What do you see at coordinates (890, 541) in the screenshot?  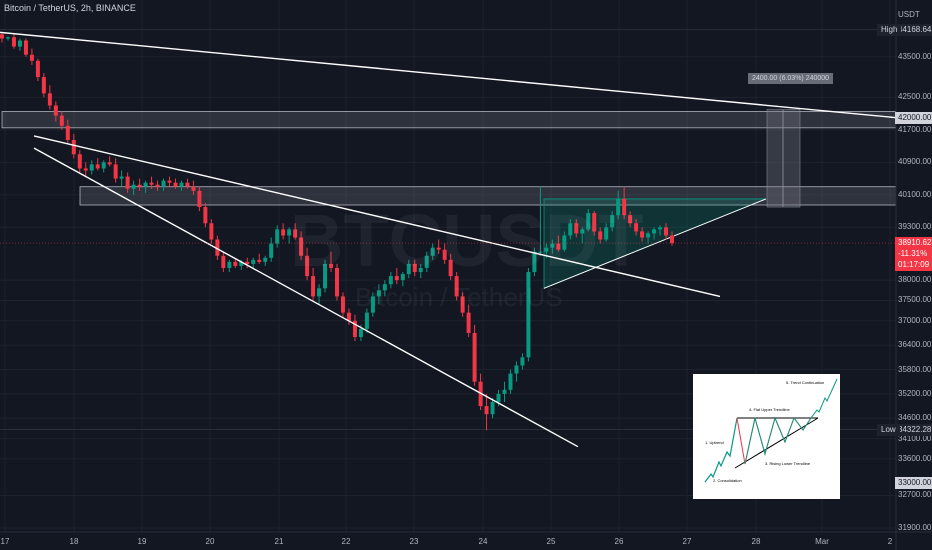 I see `time-tick-label: 2` at bounding box center [890, 541].